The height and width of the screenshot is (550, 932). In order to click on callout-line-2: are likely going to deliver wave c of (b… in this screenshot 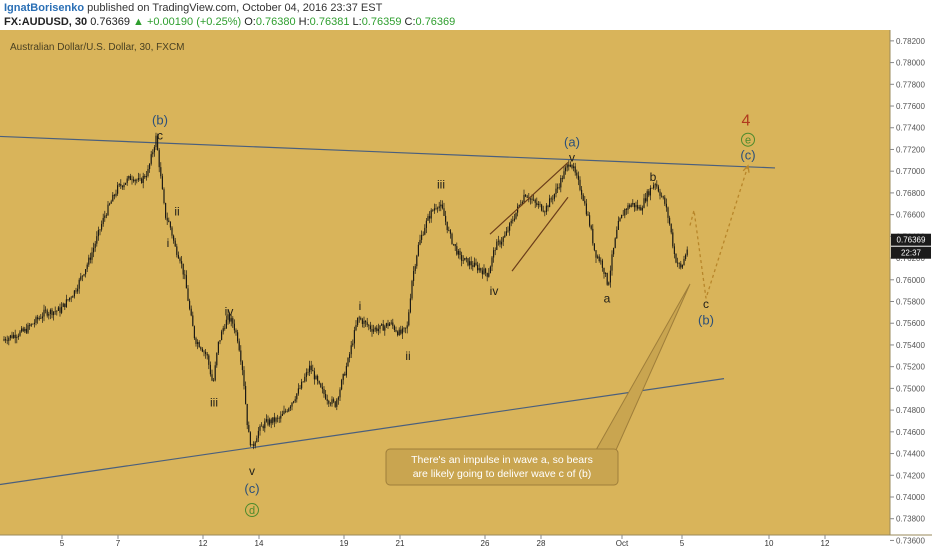, I will do `click(502, 474)`.